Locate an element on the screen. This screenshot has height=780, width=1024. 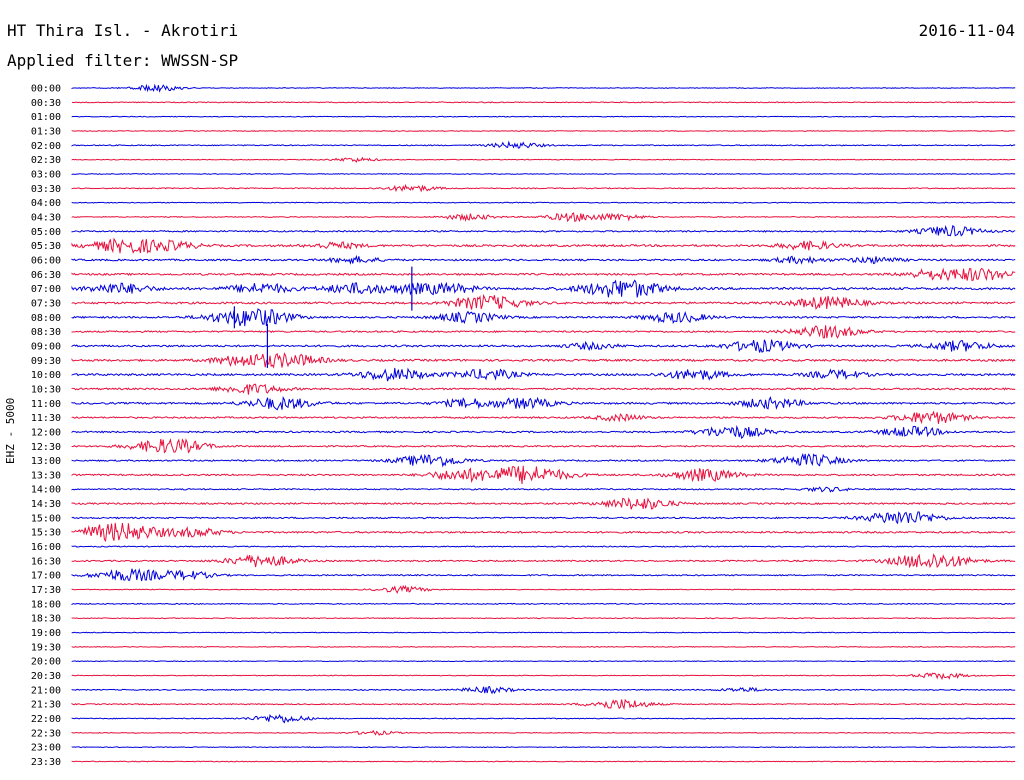
row-time-label: 10:30 is located at coordinates (46, 389).